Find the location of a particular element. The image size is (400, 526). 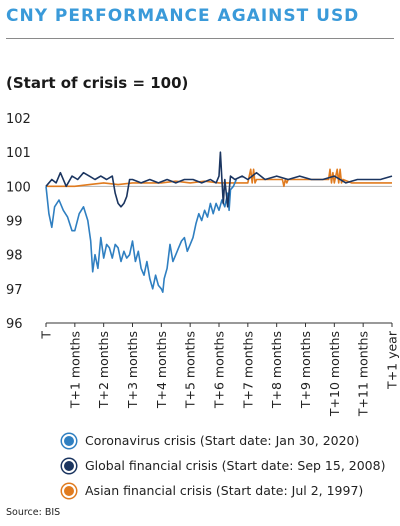

chart-subtitle: (Start of crisis = 100) is located at coordinates (97, 83).